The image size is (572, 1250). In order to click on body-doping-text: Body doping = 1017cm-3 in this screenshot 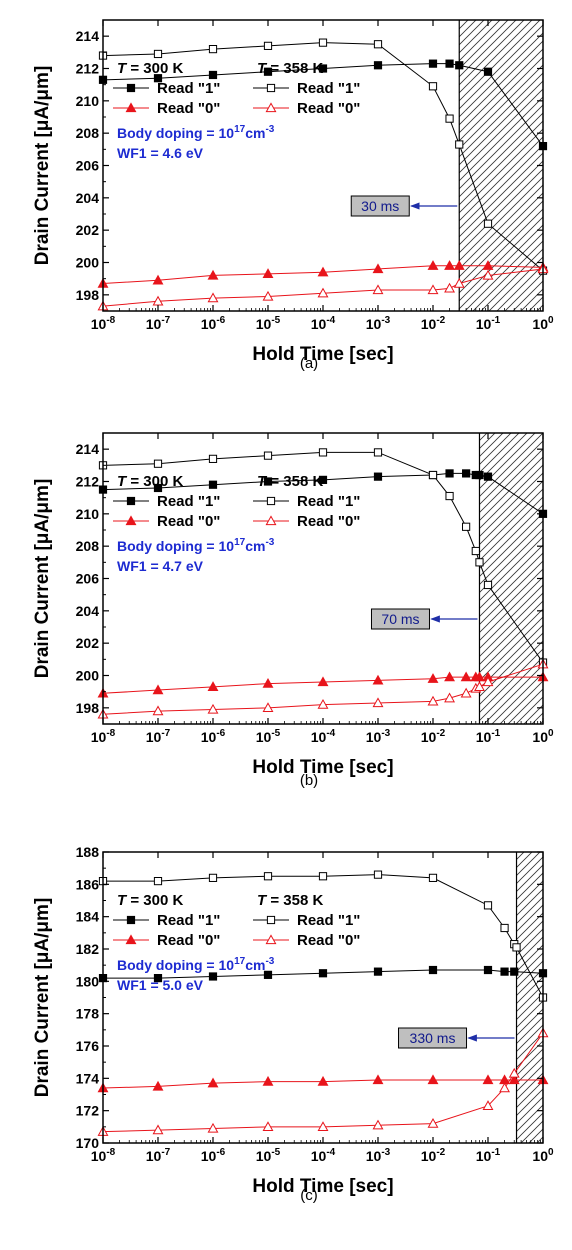, I will do `click(196, 132)`.